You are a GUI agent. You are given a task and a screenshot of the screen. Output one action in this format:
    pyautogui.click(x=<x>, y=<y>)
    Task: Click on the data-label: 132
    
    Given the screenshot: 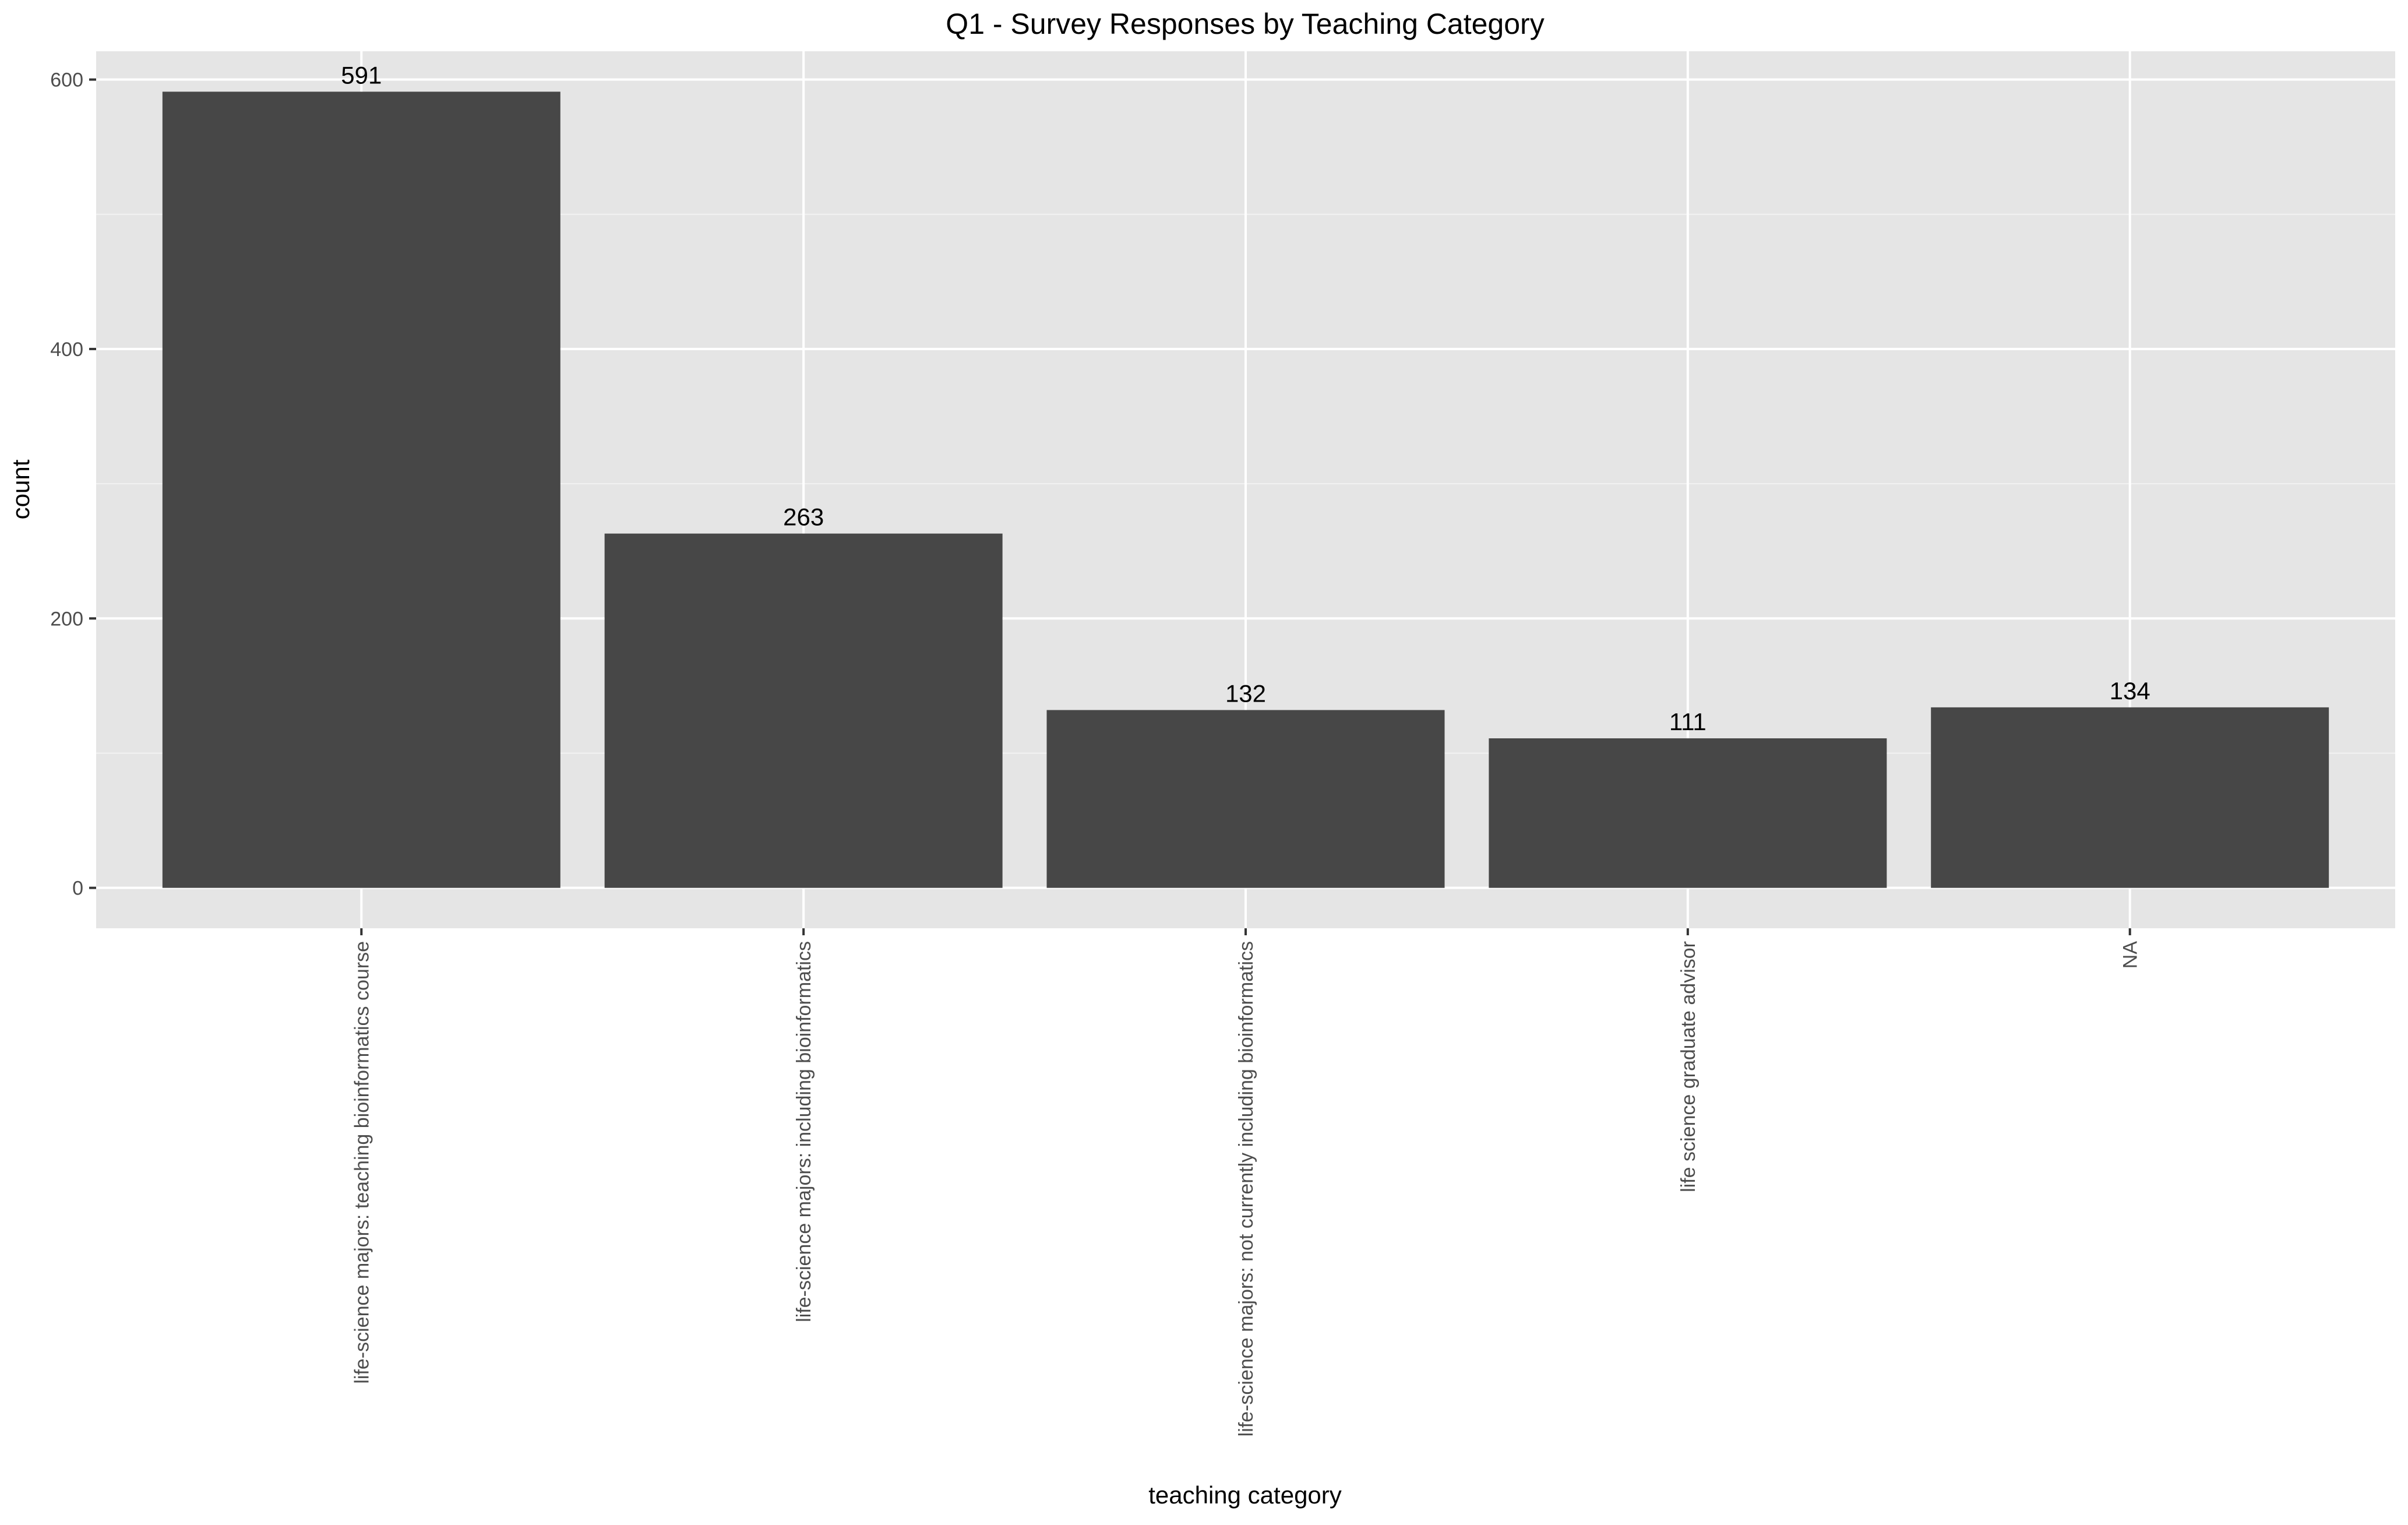 What is the action you would take?
    pyautogui.click(x=1245, y=693)
    